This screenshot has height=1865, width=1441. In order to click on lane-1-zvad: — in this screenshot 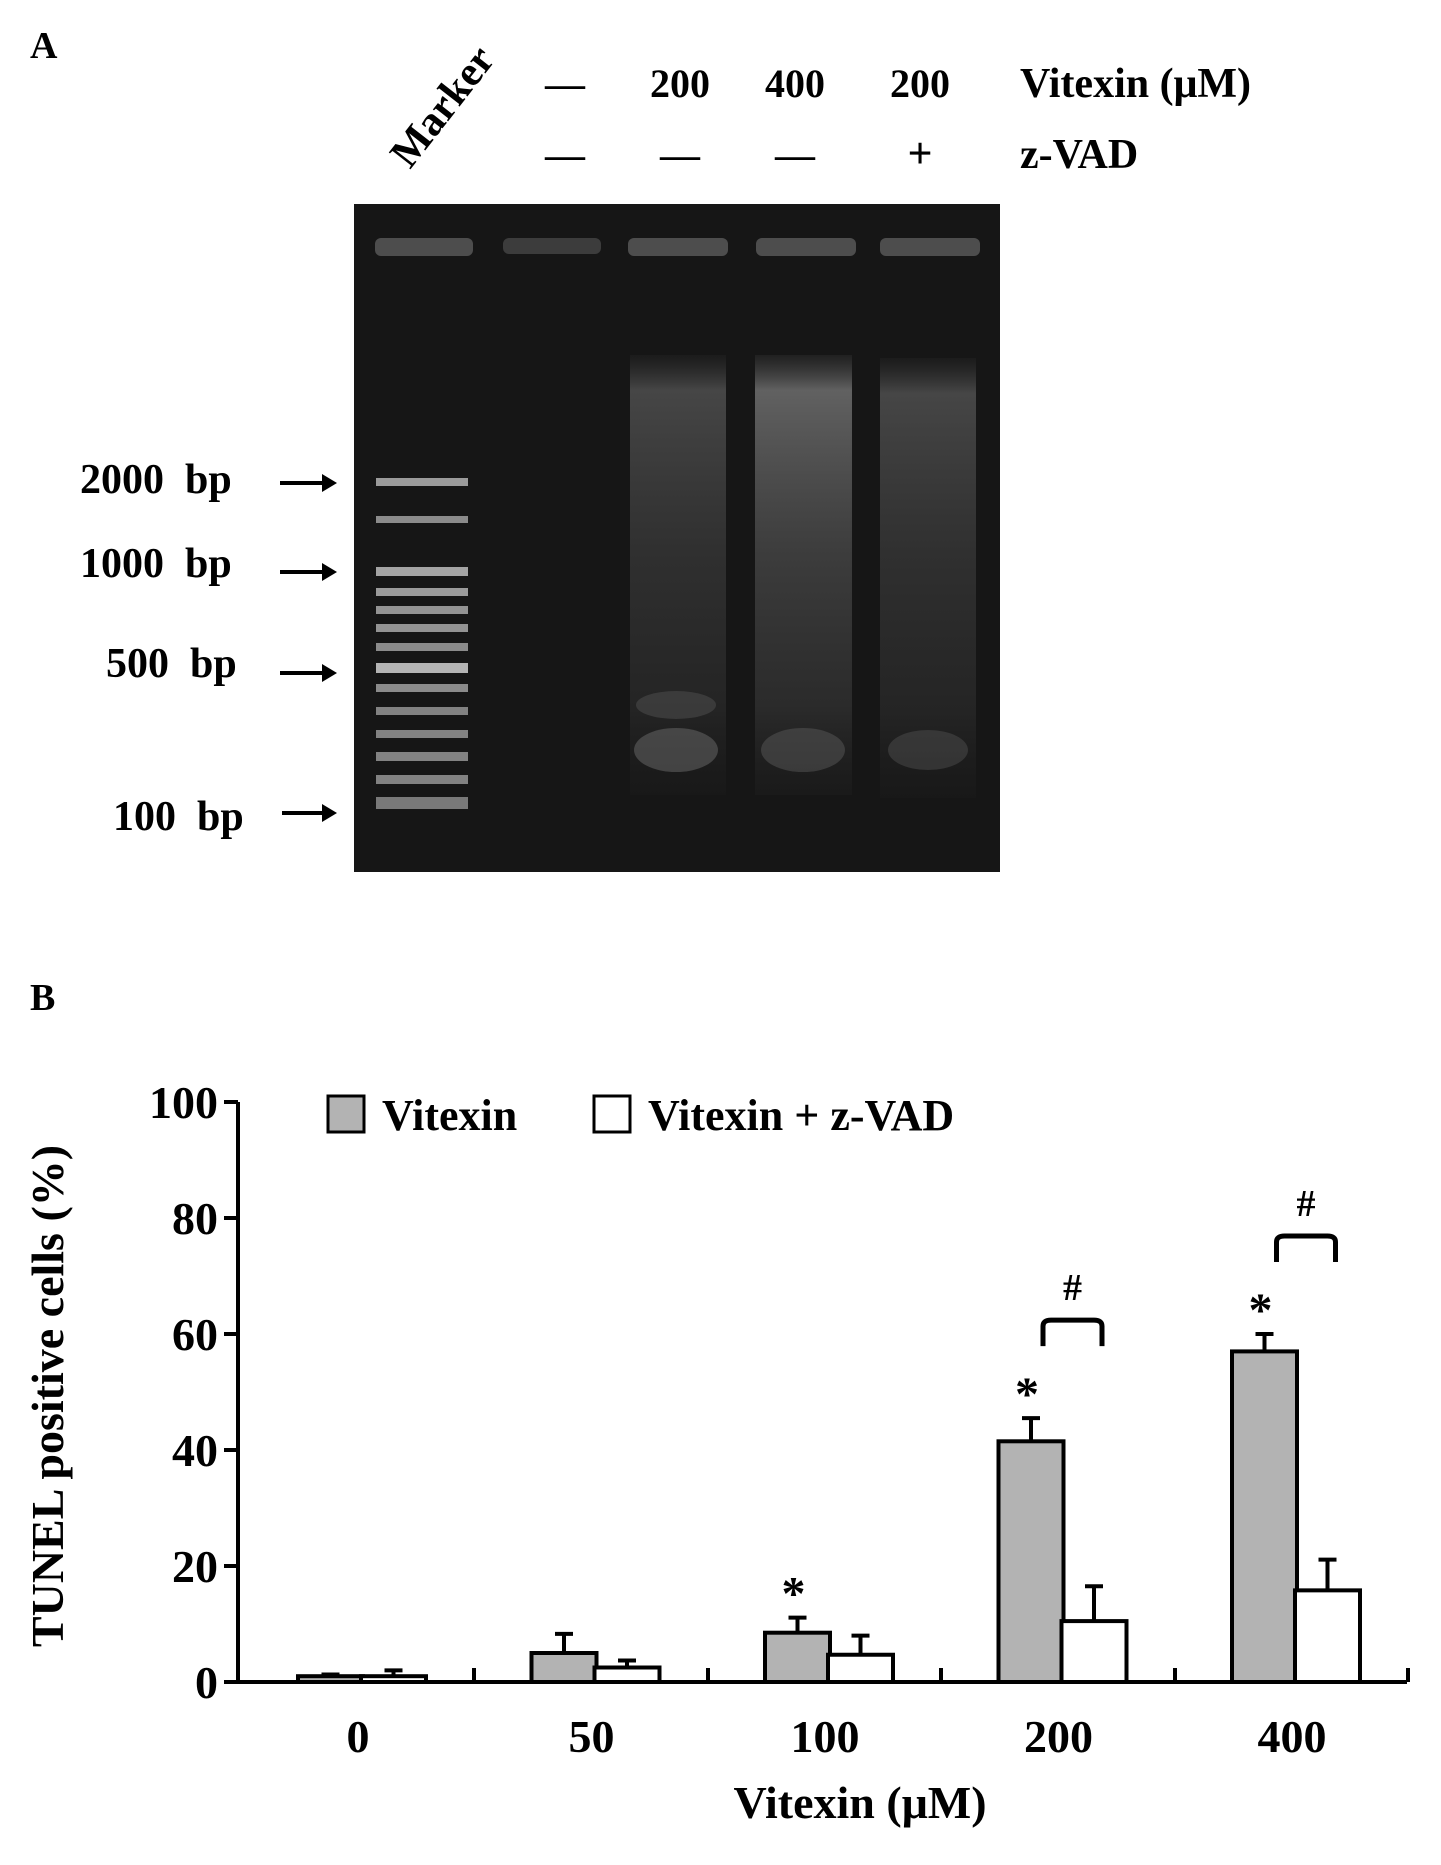, I will do `click(565, 154)`.